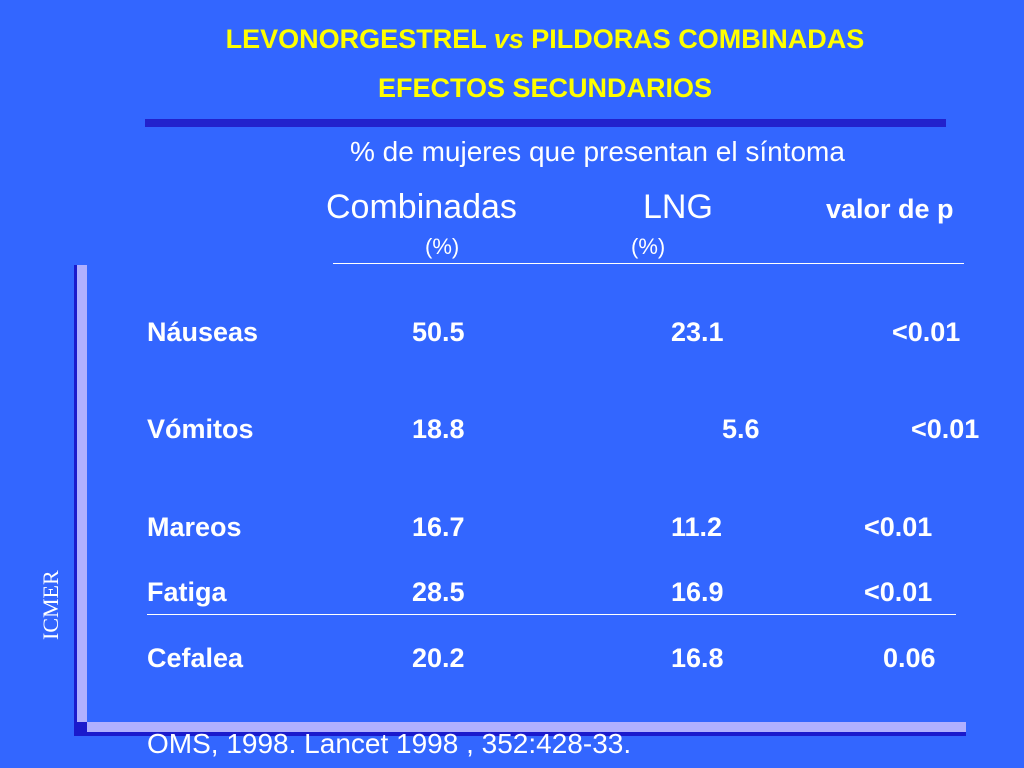 The image size is (1024, 768). Describe the element at coordinates (898, 592) in the screenshot. I see `cell-p-fatiga: <0.01` at that location.